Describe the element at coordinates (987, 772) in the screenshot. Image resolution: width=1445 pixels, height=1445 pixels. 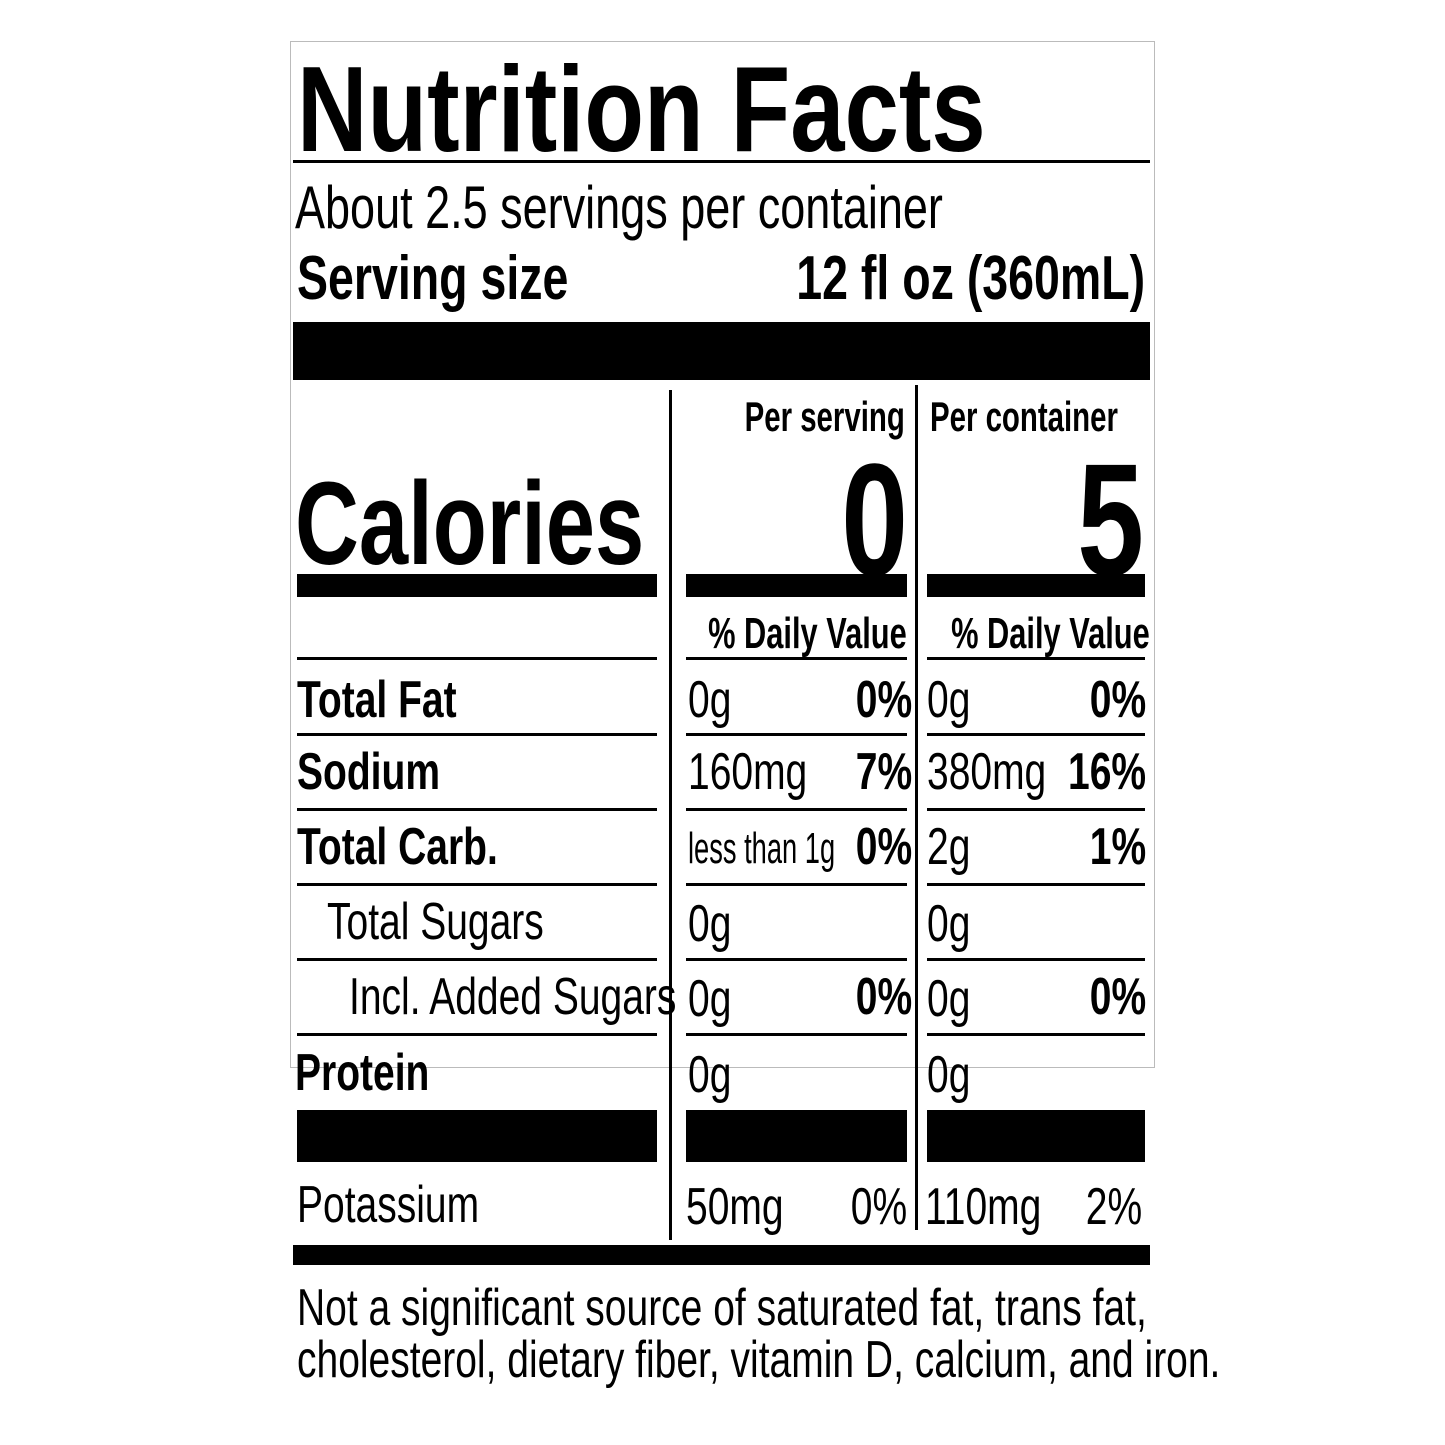
I see `container-amount: 380mg` at that location.